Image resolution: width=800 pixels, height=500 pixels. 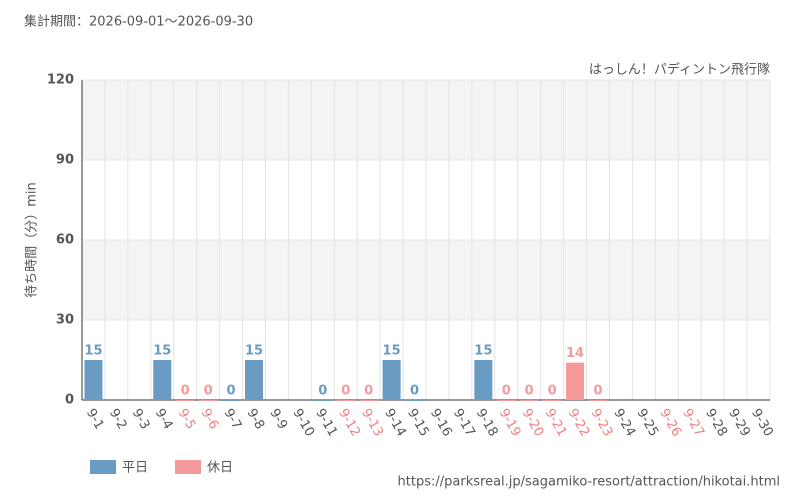 I want to click on x-tick-label: 9-24, so click(x=624, y=422).